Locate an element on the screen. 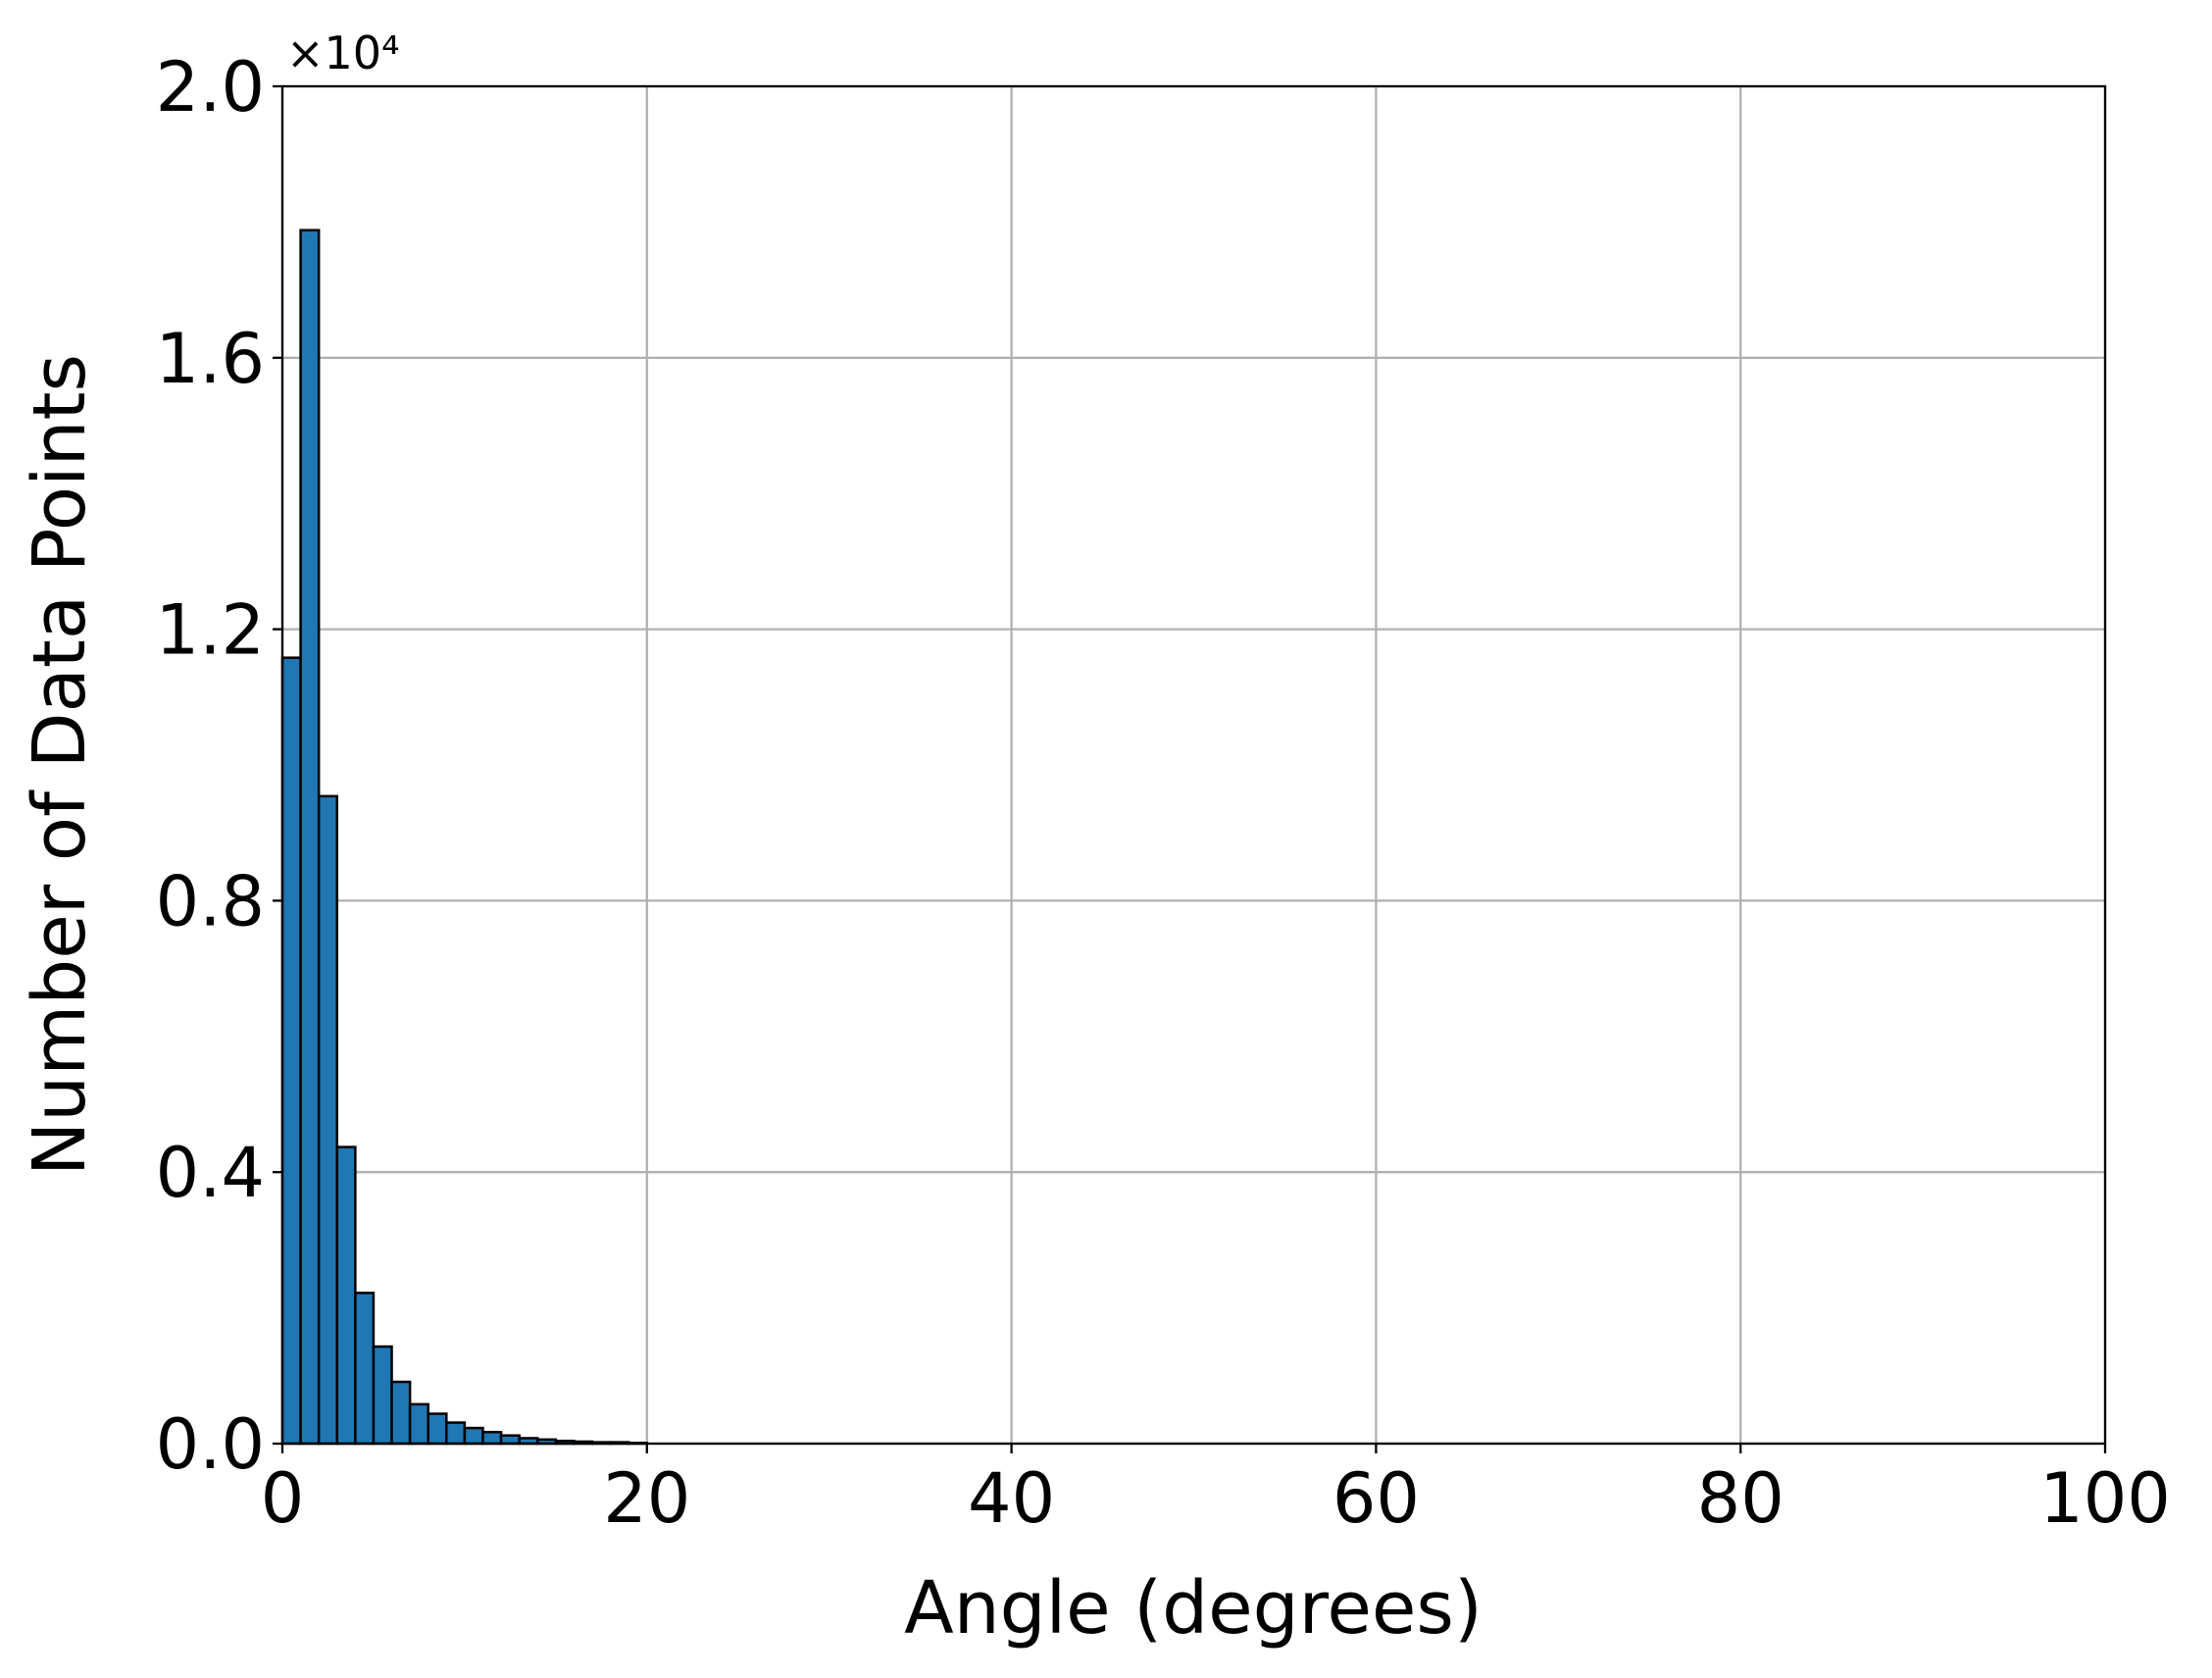 The height and width of the screenshot is (1678, 2212). y-tick-label: 2.0 is located at coordinates (210, 87).